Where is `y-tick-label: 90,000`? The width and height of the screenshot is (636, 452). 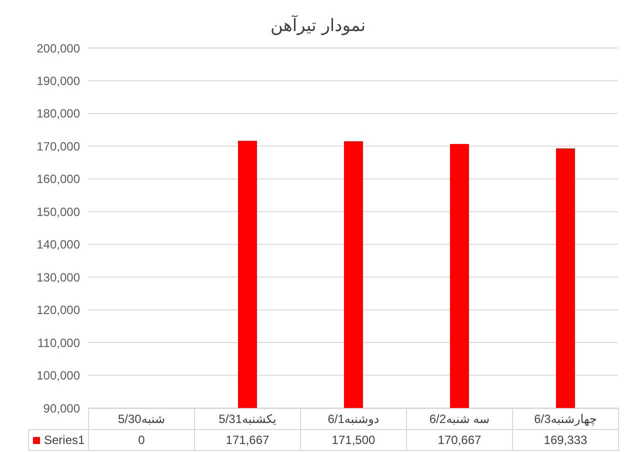 y-tick-label: 90,000 is located at coordinates (61, 408).